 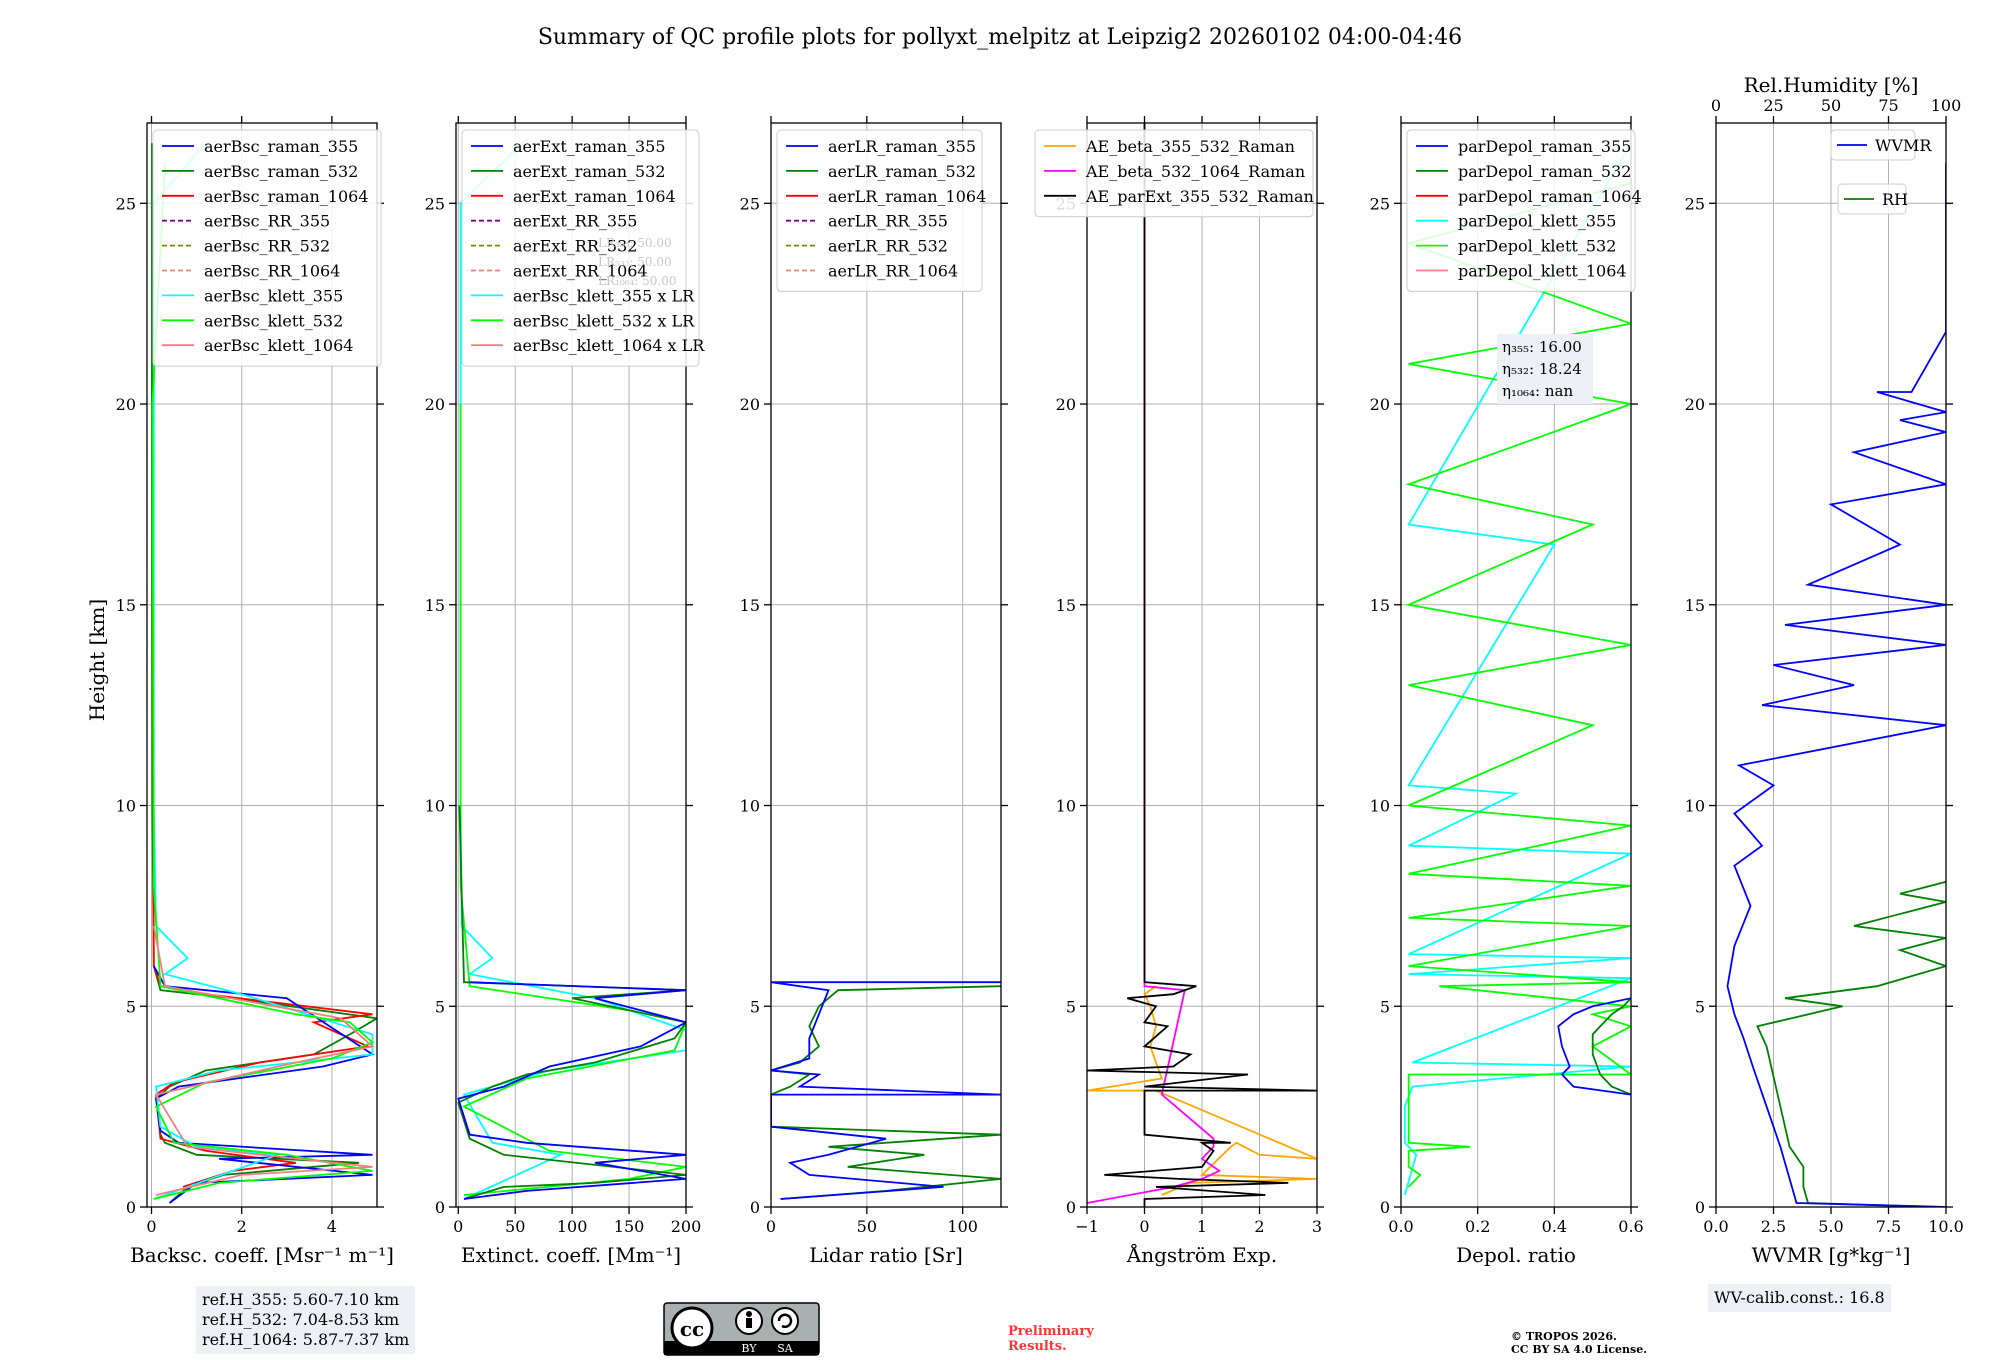 What do you see at coordinates (575, 246) in the screenshot?
I see `legend-label: aerExt_RR_532` at bounding box center [575, 246].